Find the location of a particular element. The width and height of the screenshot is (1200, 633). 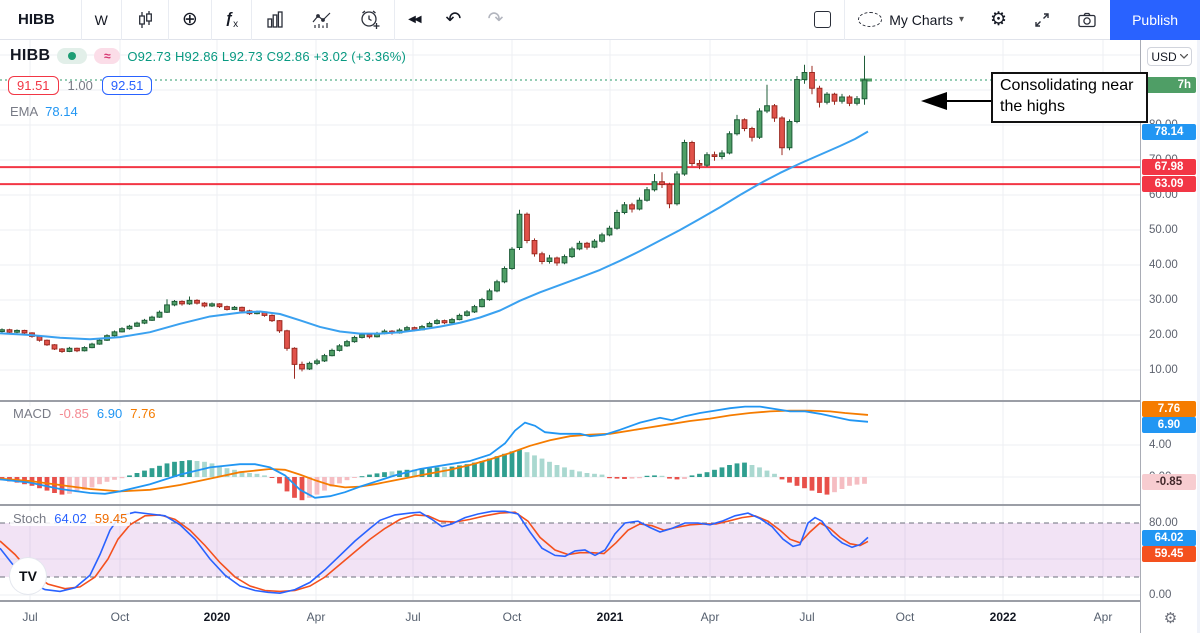

interval-button: W is located at coordinates (101, 19).